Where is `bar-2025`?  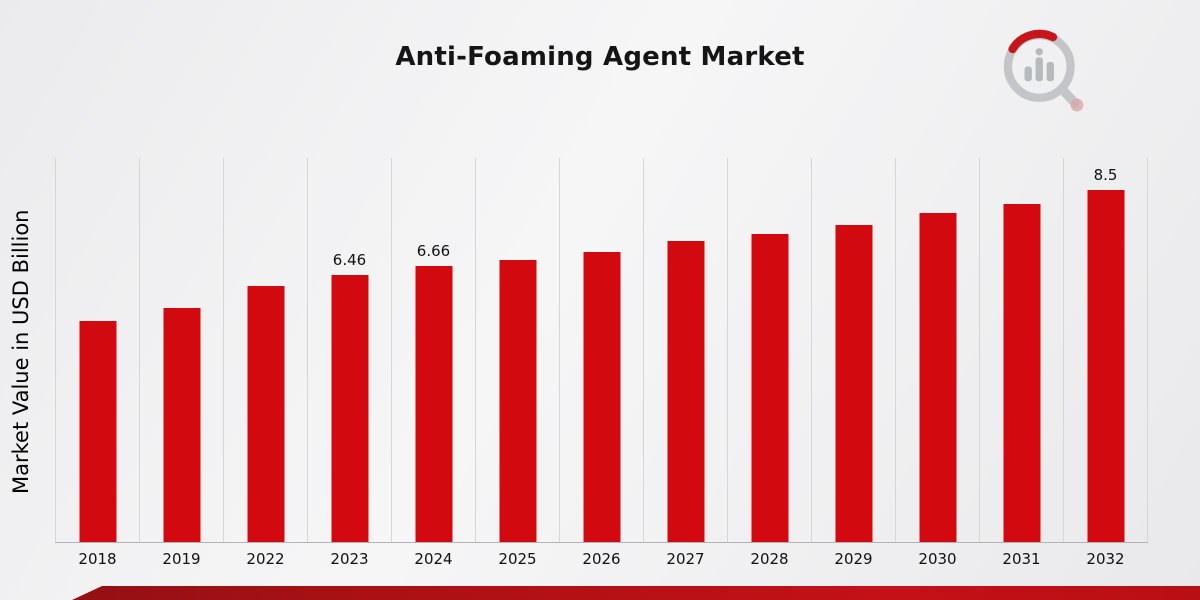
bar-2025 is located at coordinates (517, 401).